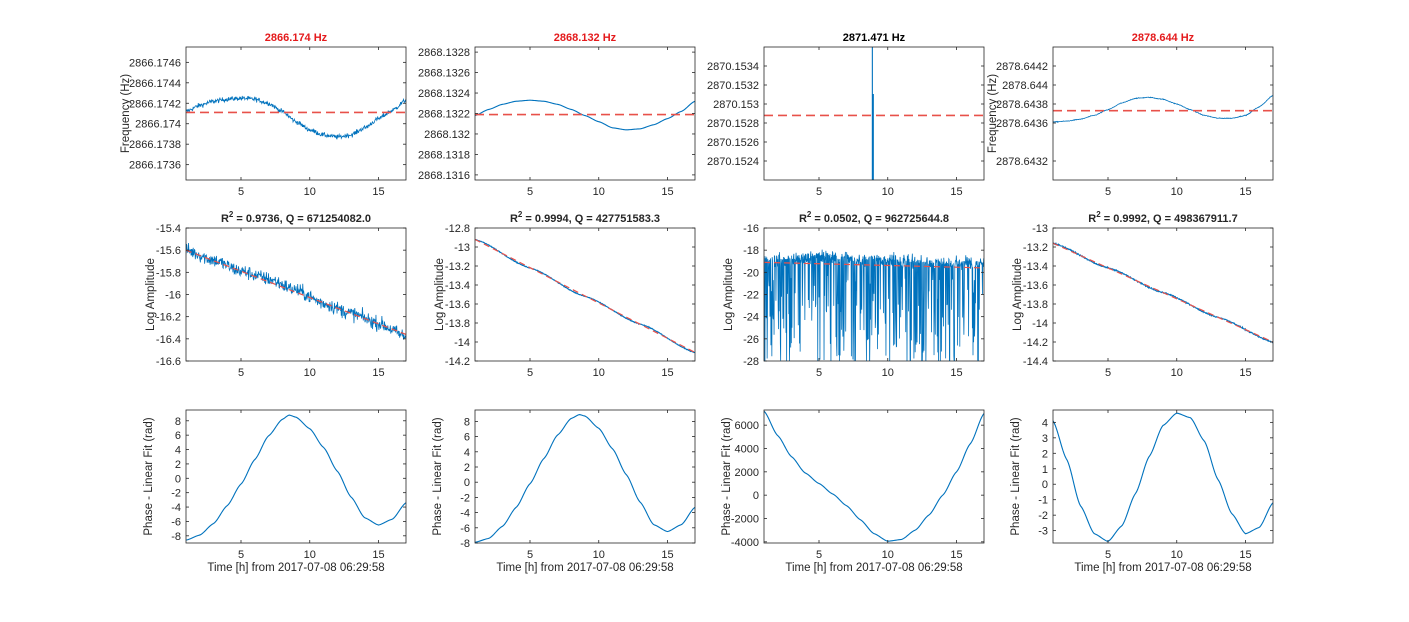 The height and width of the screenshot is (622, 1409). What do you see at coordinates (444, 176) in the screenshot?
I see `y-tick-label: 2868.1316` at bounding box center [444, 176].